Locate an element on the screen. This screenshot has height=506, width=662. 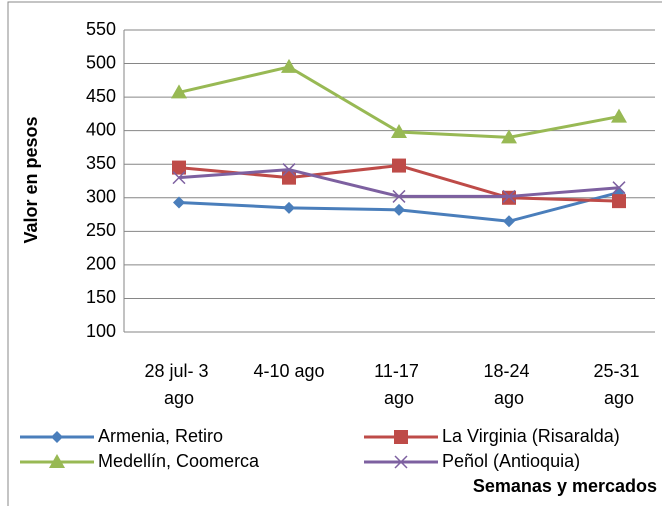
y-tick-label: 500 is located at coordinates (101, 62).